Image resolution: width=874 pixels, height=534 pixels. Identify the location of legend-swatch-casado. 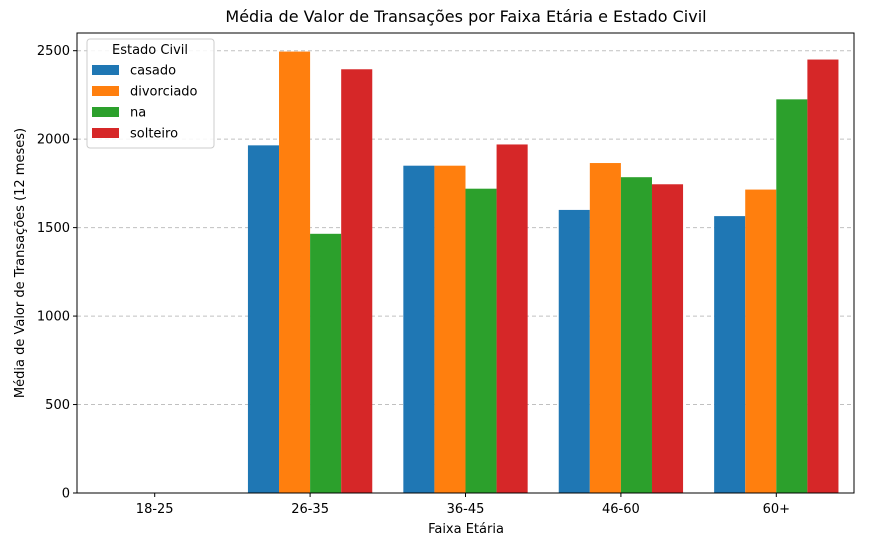
(105, 70).